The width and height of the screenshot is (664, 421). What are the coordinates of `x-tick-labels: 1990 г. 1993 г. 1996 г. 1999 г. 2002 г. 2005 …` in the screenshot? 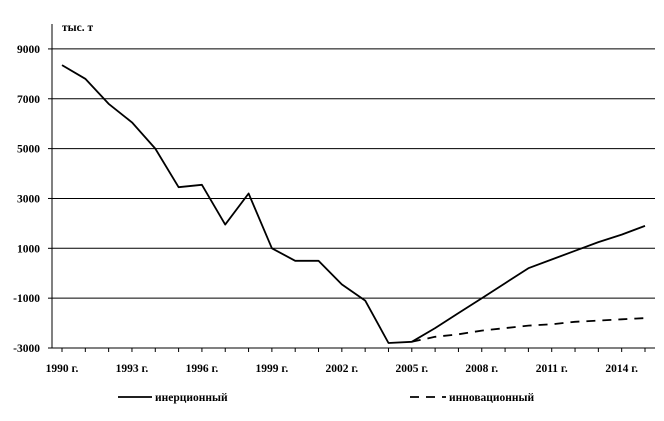 It's located at (342, 369).